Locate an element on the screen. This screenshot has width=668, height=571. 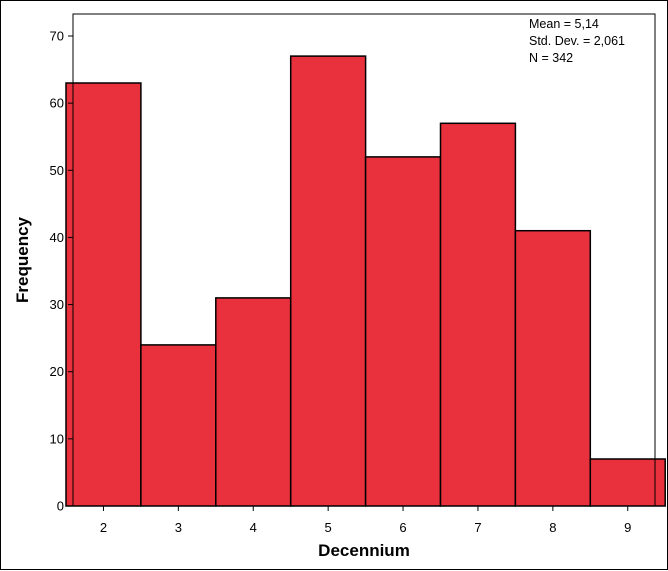
y-tick-label: 40 is located at coordinates (57, 237).